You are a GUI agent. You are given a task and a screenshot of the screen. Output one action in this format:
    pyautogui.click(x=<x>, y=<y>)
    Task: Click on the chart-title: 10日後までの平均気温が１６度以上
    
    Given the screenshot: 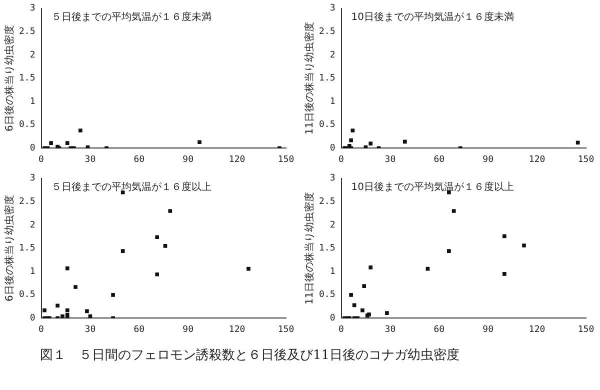 What is the action you would take?
    pyautogui.click(x=432, y=186)
    